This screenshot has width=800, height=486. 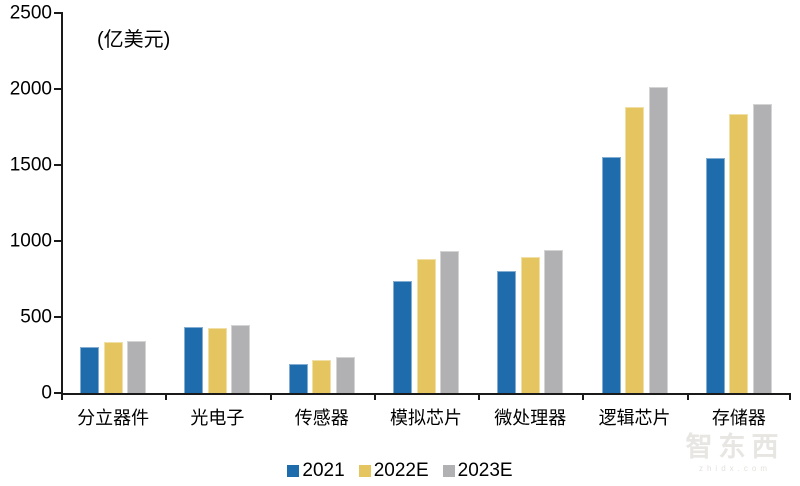 I want to click on y-tick-label-1500: 1500, so click(x=30, y=165).